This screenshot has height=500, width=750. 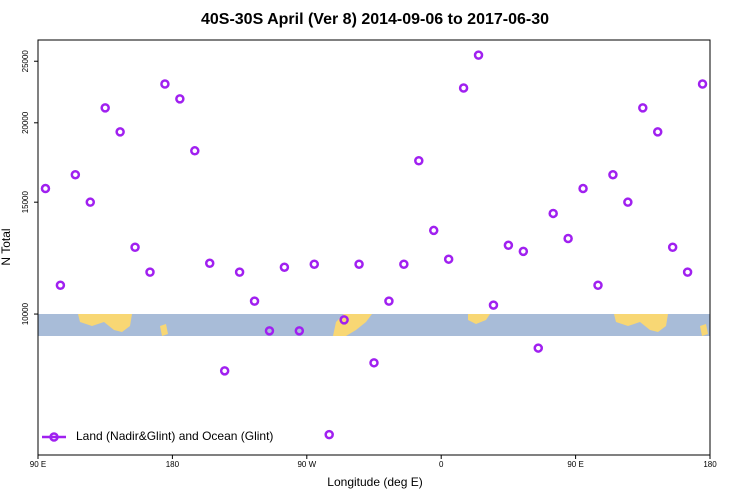 What do you see at coordinates (54, 437) in the screenshot?
I see `legend-marker` at bounding box center [54, 437].